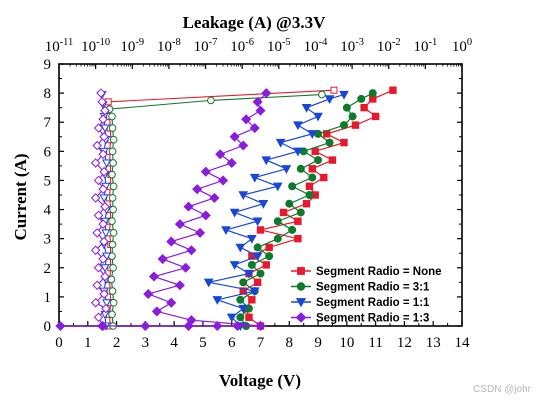 This screenshot has height=401, width=537. I want to click on y-tick-label: 4, so click(48, 211).